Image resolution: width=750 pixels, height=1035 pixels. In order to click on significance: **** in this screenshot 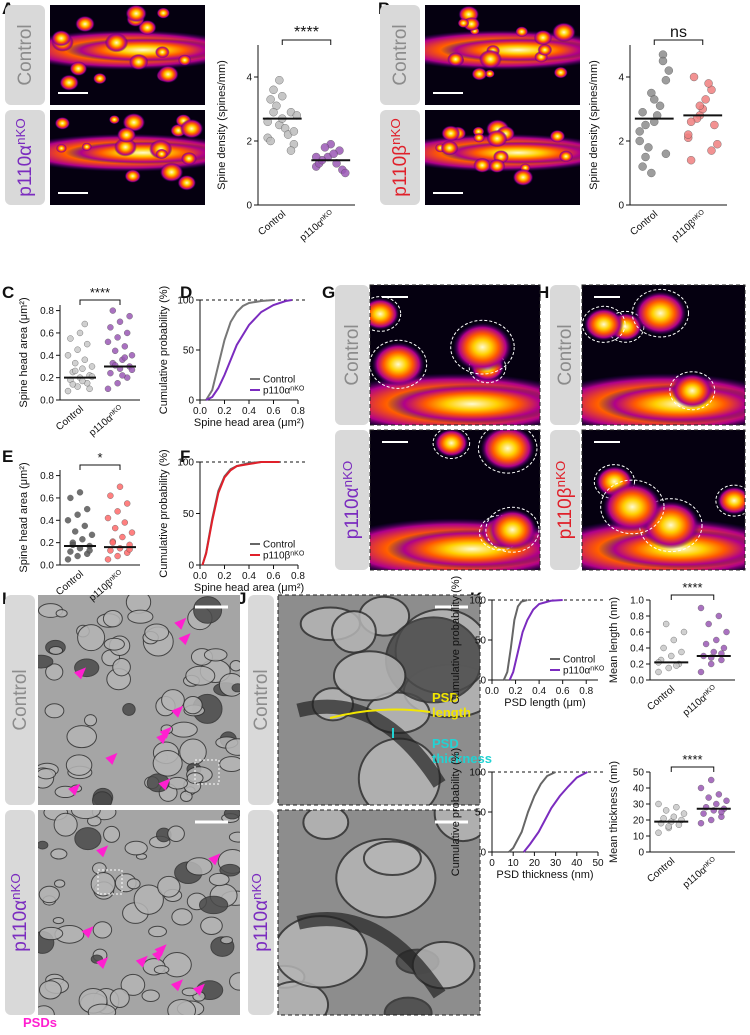, I will do `click(306, 32)`.